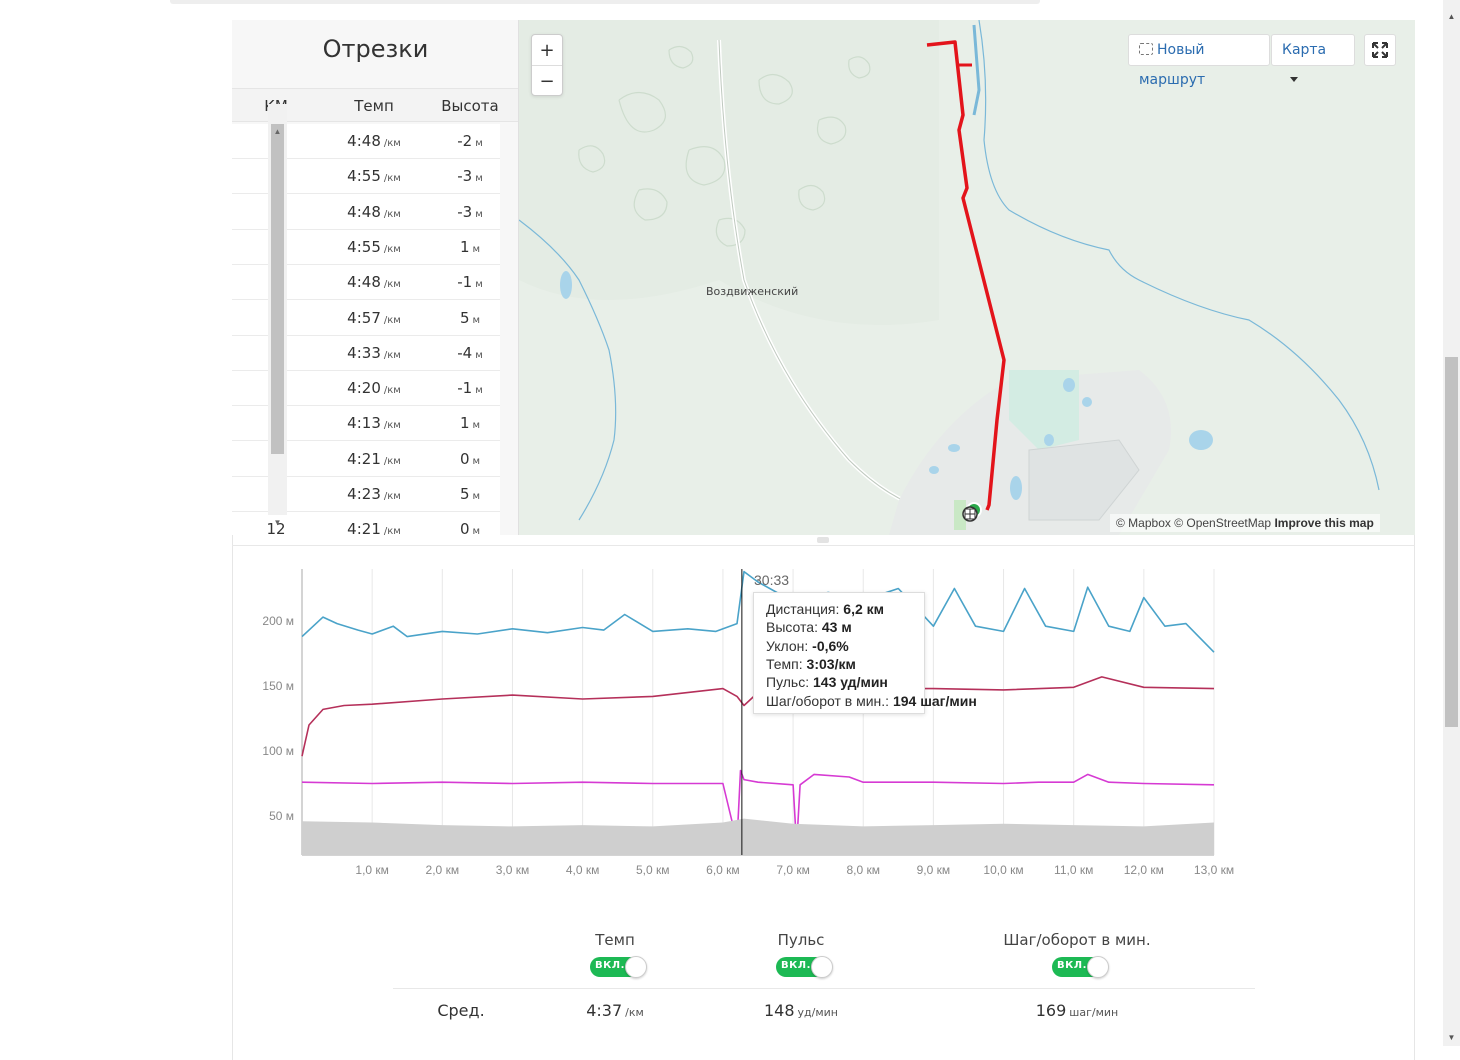 The image size is (1460, 1060). I want to click on map-zoom-control: + −, so click(547, 65).